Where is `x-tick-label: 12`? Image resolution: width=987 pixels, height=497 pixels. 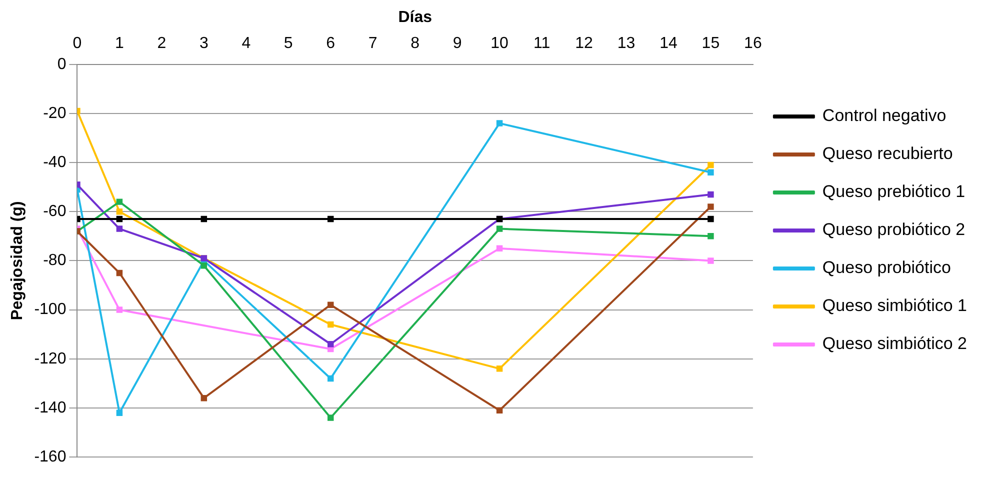 x-tick-label: 12 is located at coordinates (584, 43).